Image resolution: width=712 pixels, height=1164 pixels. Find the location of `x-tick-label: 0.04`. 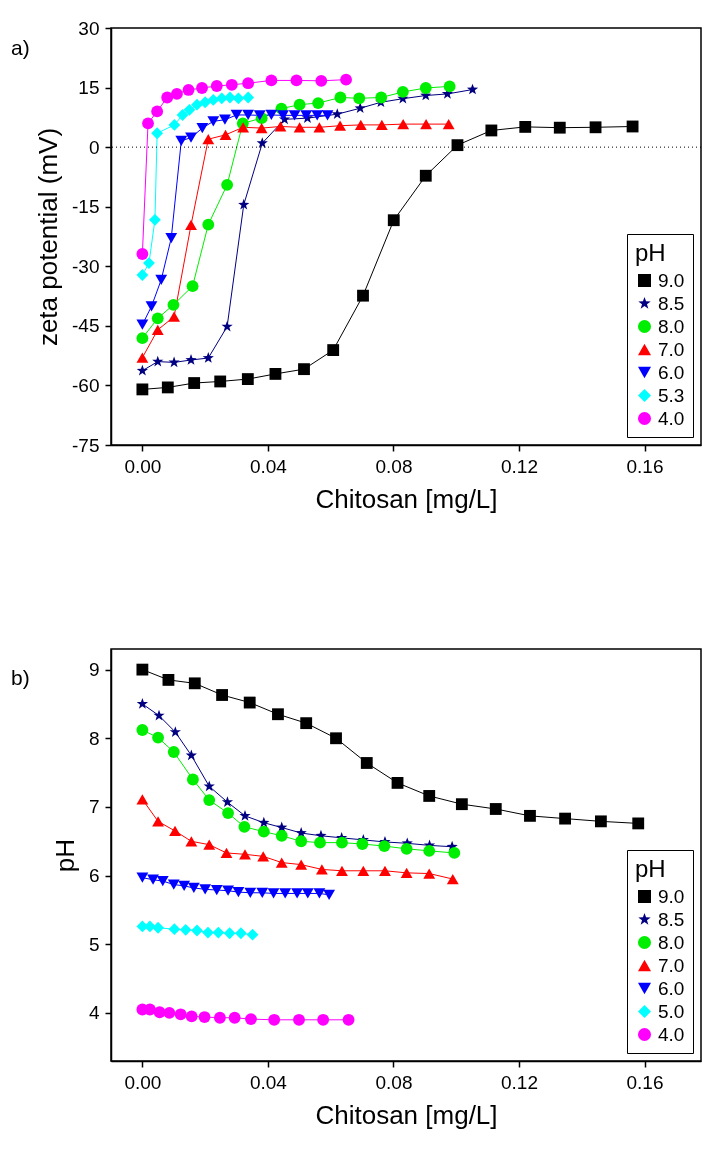

x-tick-label: 0.04 is located at coordinates (268, 1082).